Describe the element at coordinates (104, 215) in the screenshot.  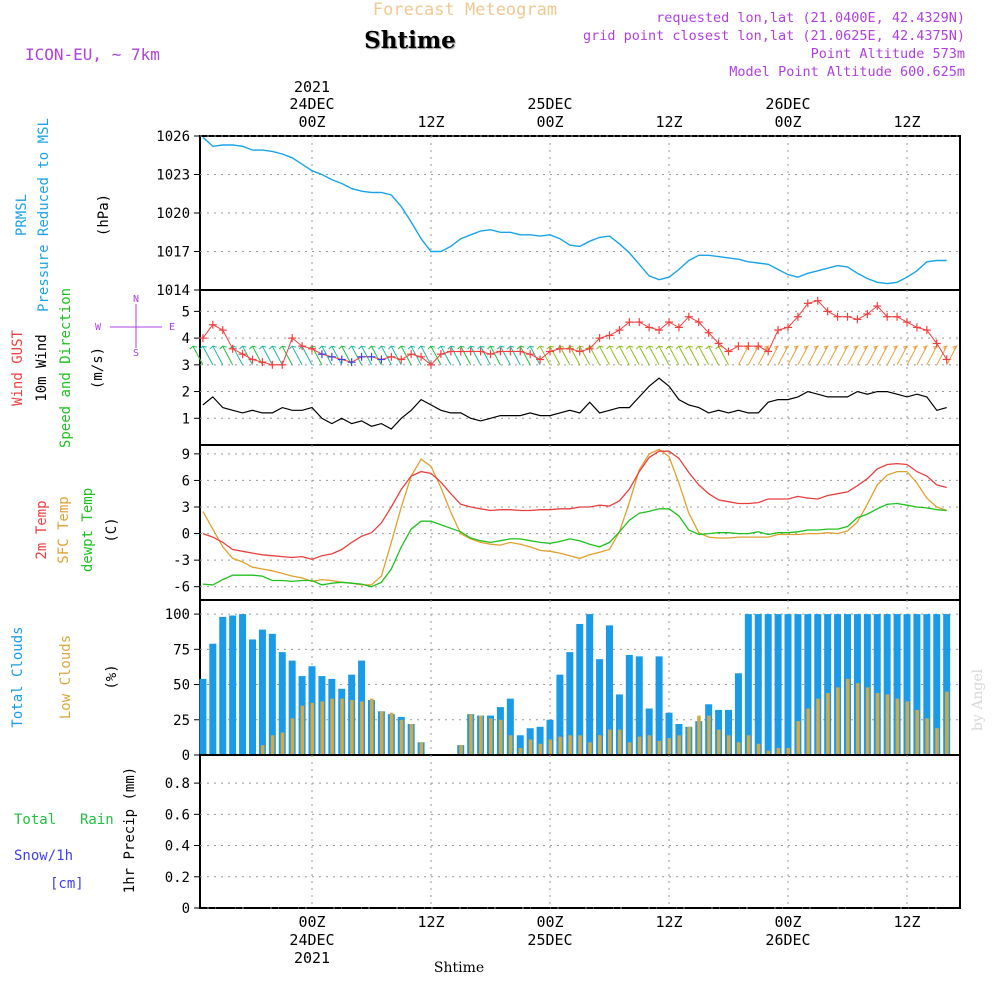
I see `pressure-label-unit: (hPa)` at that location.